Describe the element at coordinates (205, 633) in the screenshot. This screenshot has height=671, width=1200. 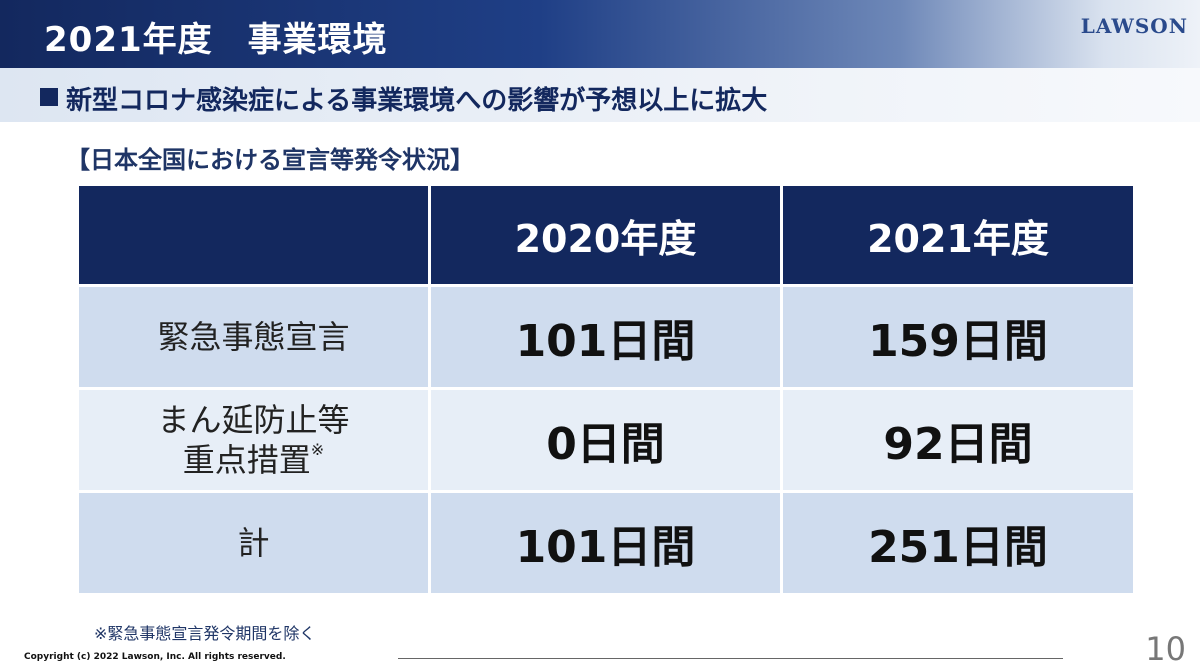
I see `footnote: ※緊急事態宣言発令期間を除く` at that location.